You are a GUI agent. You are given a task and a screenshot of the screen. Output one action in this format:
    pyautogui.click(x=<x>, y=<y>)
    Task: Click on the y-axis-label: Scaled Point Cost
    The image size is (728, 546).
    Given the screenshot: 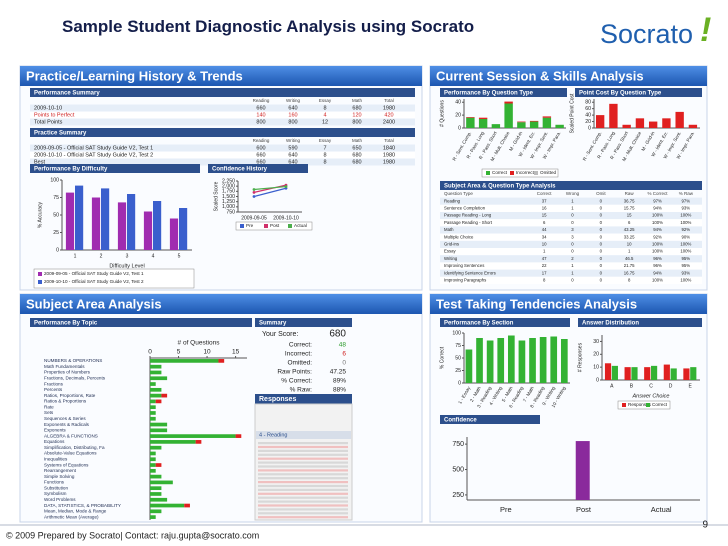 What is the action you would take?
    pyautogui.click(x=572, y=113)
    